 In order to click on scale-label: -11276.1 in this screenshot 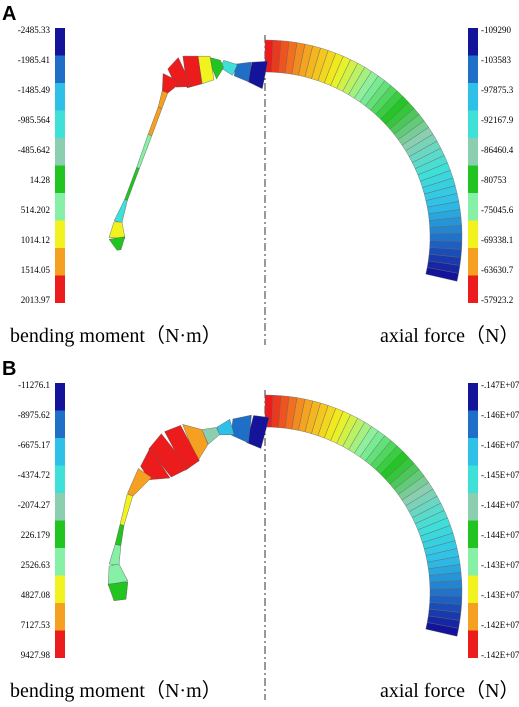, I will do `click(34, 385)`.